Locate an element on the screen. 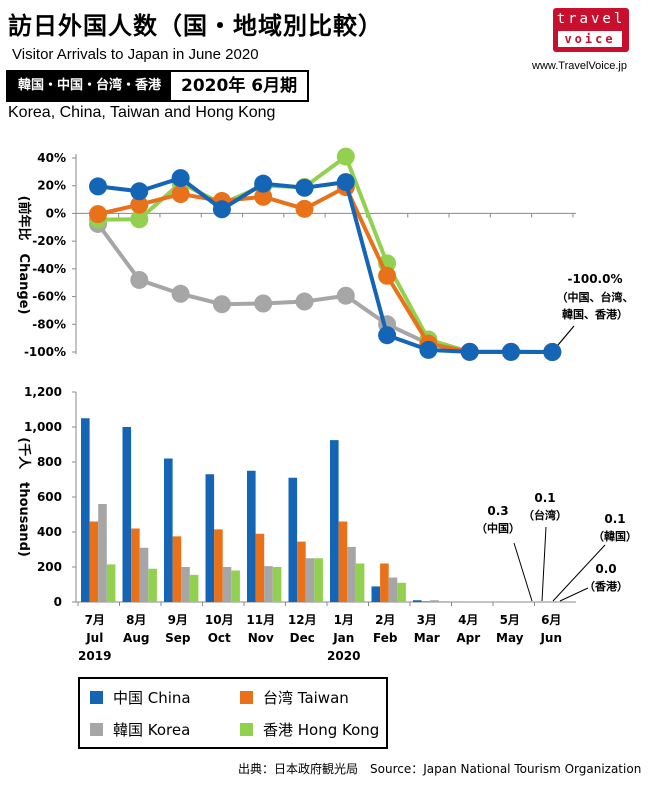 This screenshot has width=656, height=796. series-line-taiwan is located at coordinates (325, 269).